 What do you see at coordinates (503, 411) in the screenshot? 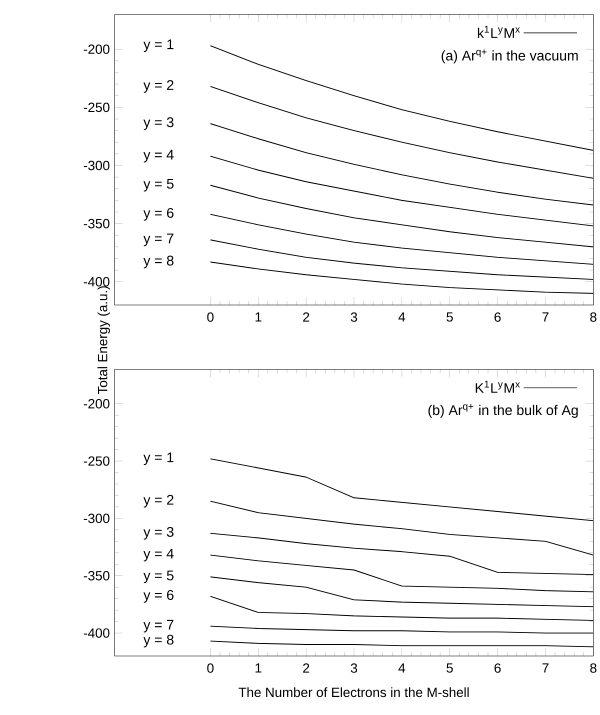
I see `text: (b) Ar$^{q+}$ in the bulk of Ag` at bounding box center [503, 411].